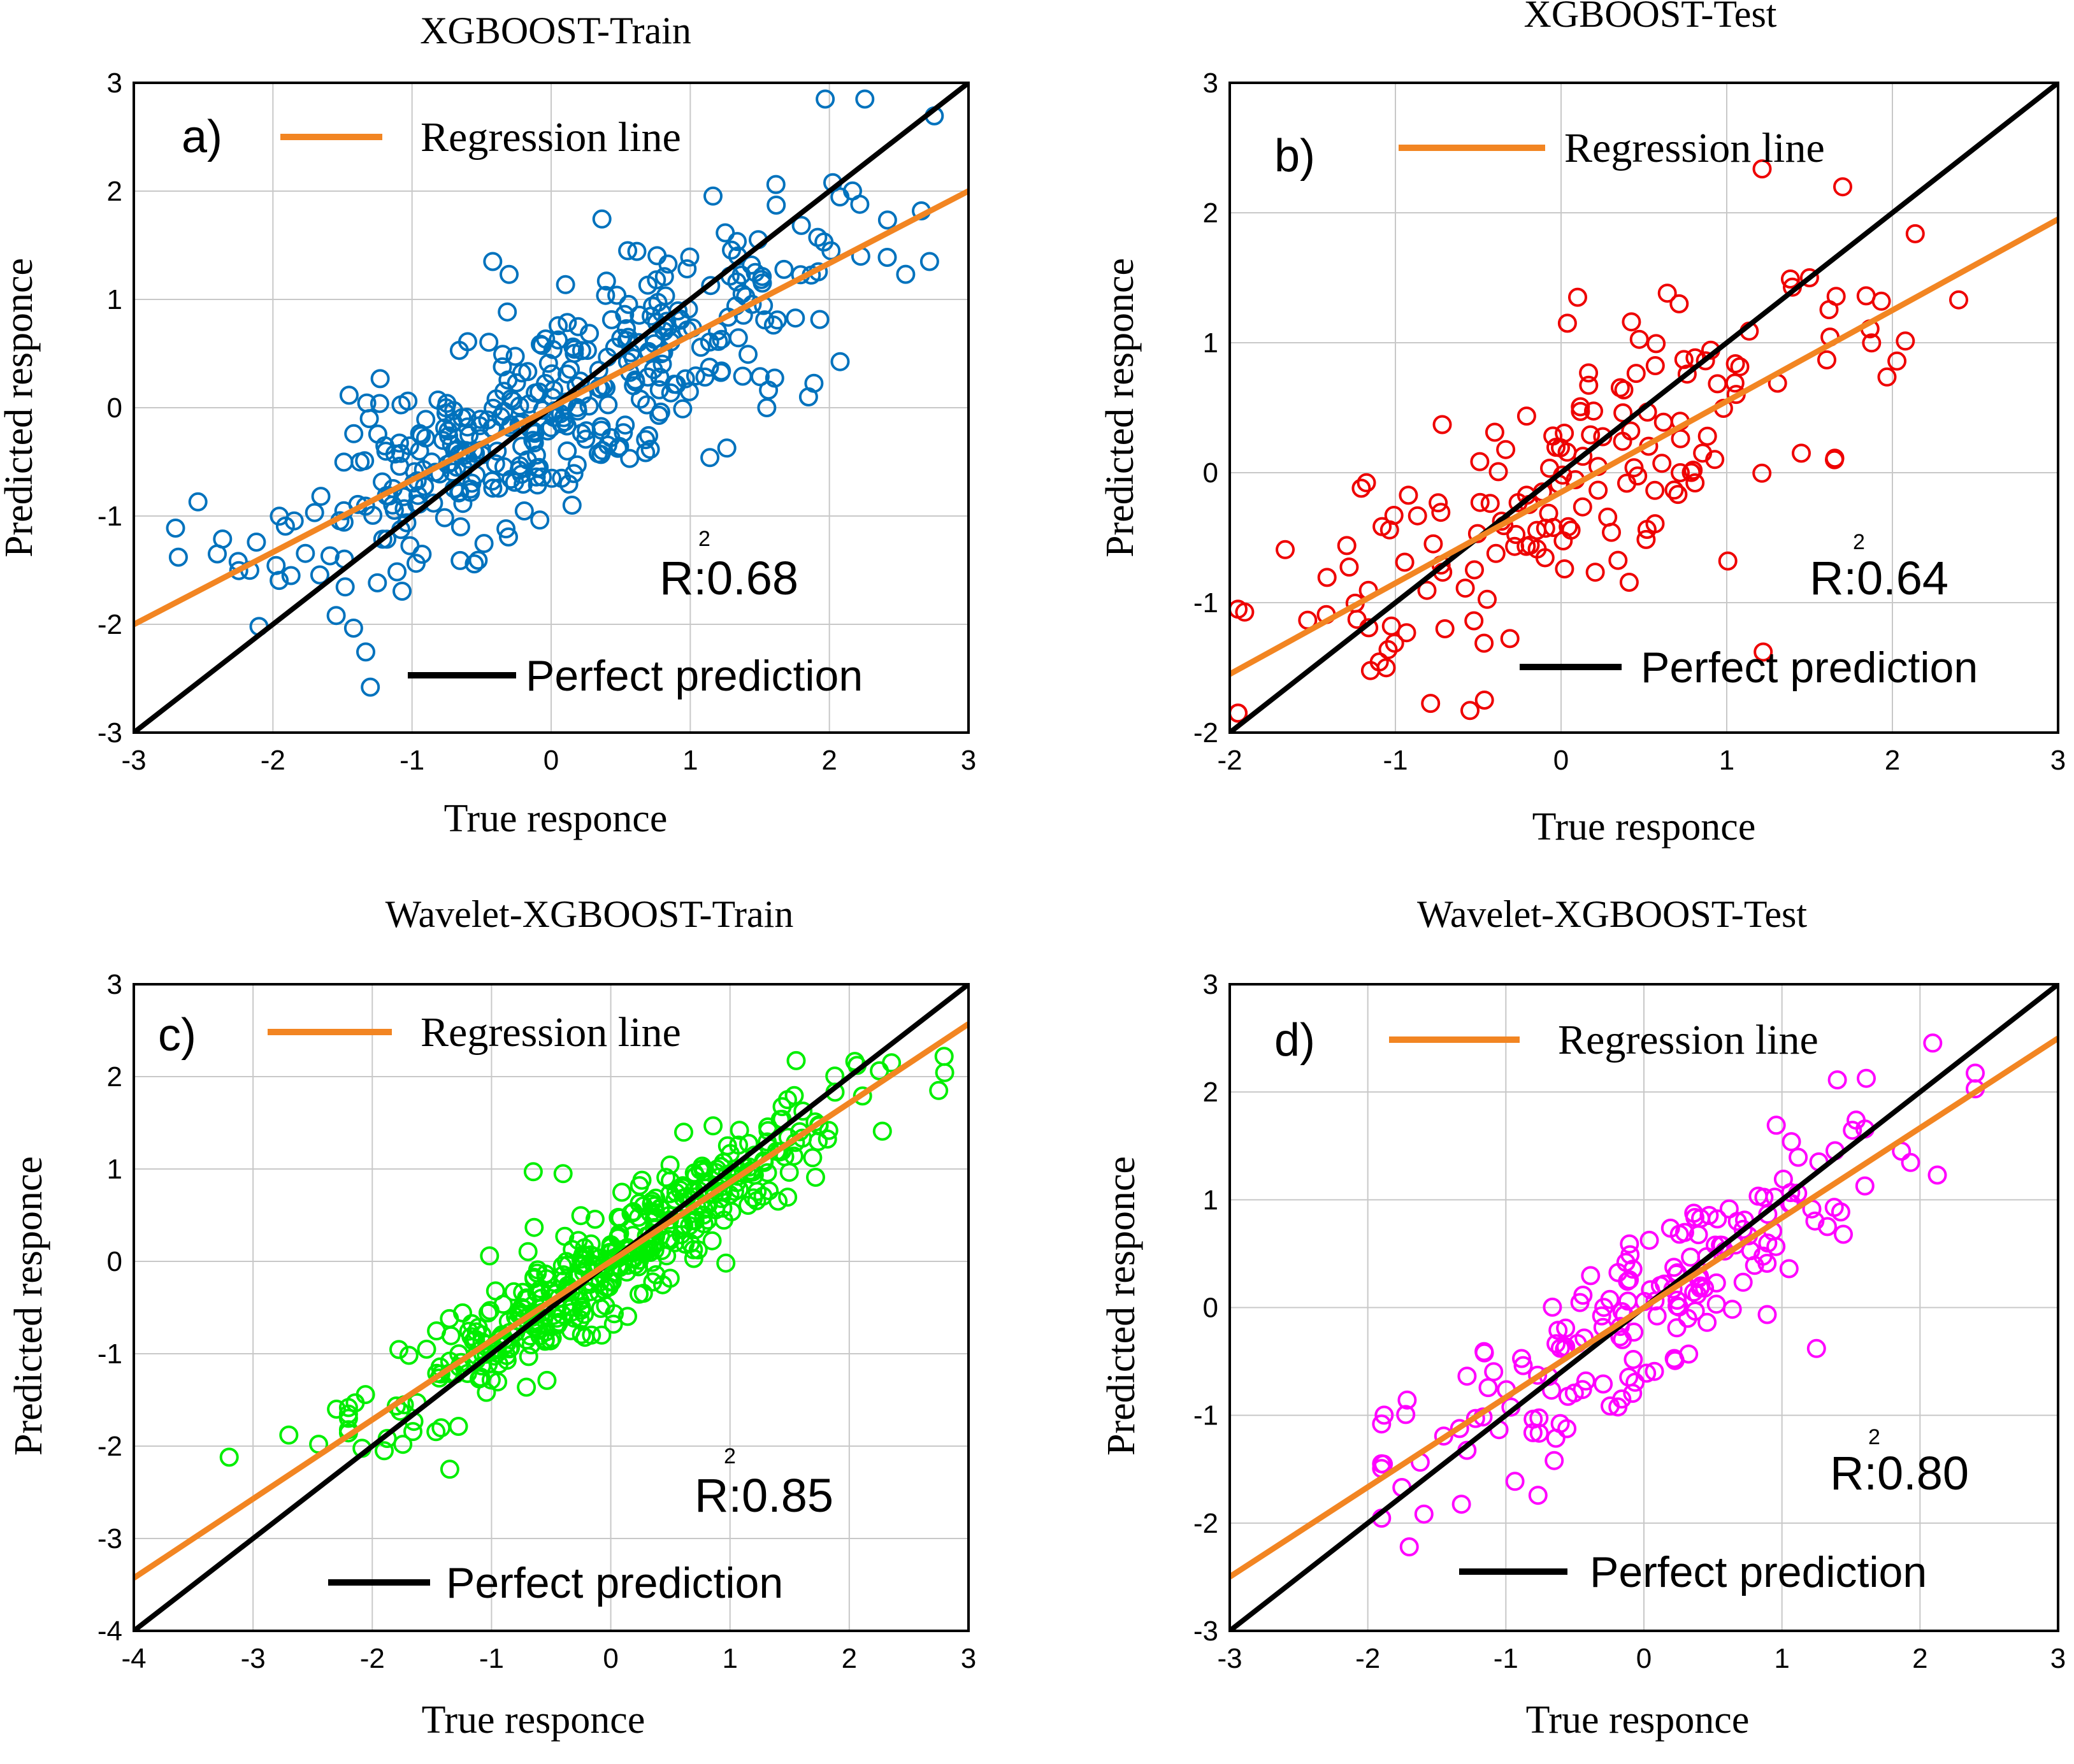  I want to click on legend-perfect-label: Perfect prediction, so click(615, 1583).